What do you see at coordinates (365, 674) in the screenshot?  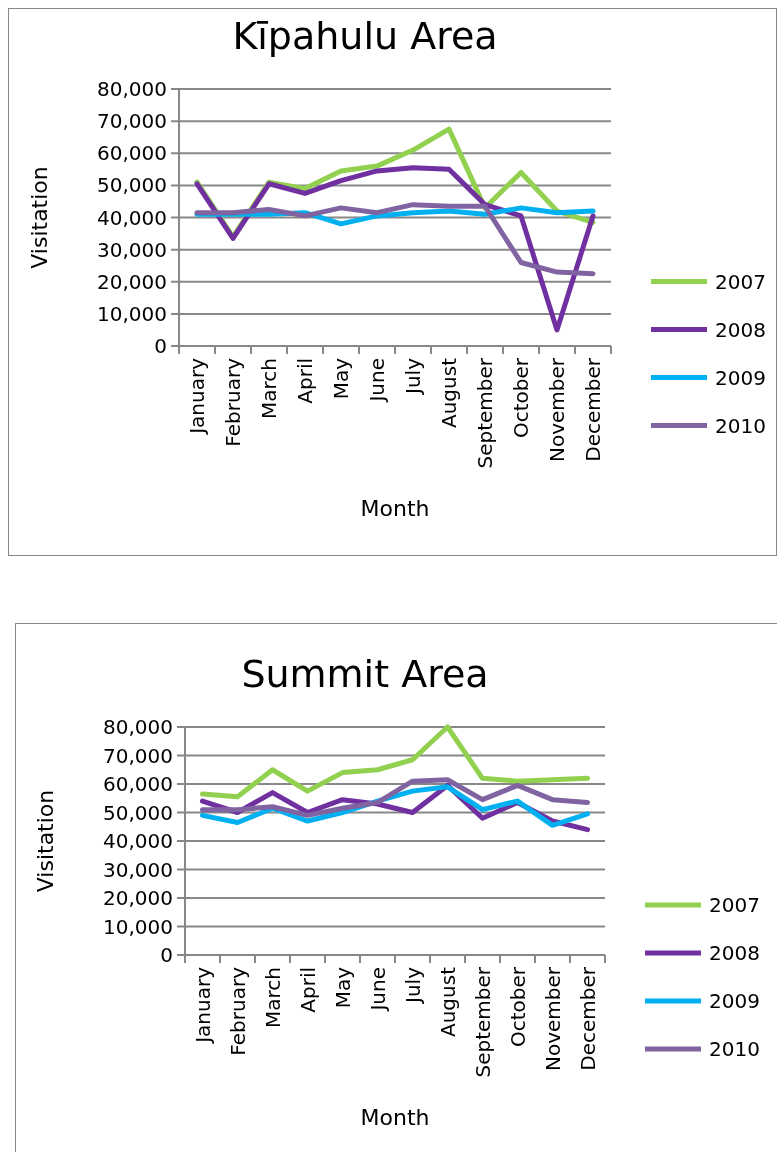 I see `chart-title: Summit Area` at bounding box center [365, 674].